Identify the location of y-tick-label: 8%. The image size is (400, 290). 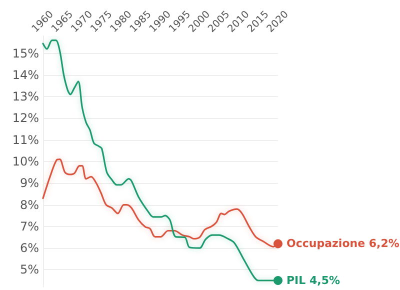
(29, 205).